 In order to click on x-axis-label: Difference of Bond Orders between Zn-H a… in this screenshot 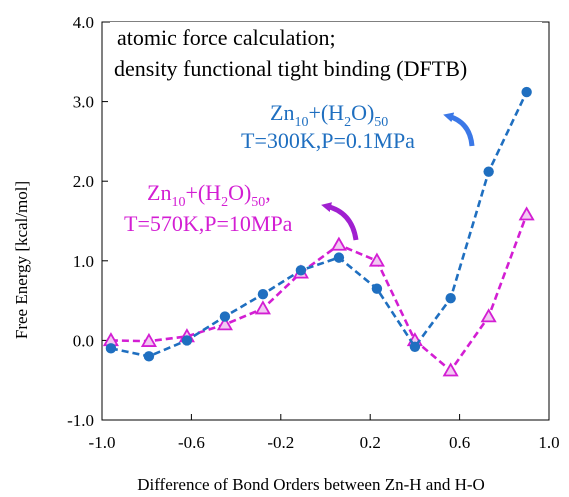, I will do `click(311, 484)`.